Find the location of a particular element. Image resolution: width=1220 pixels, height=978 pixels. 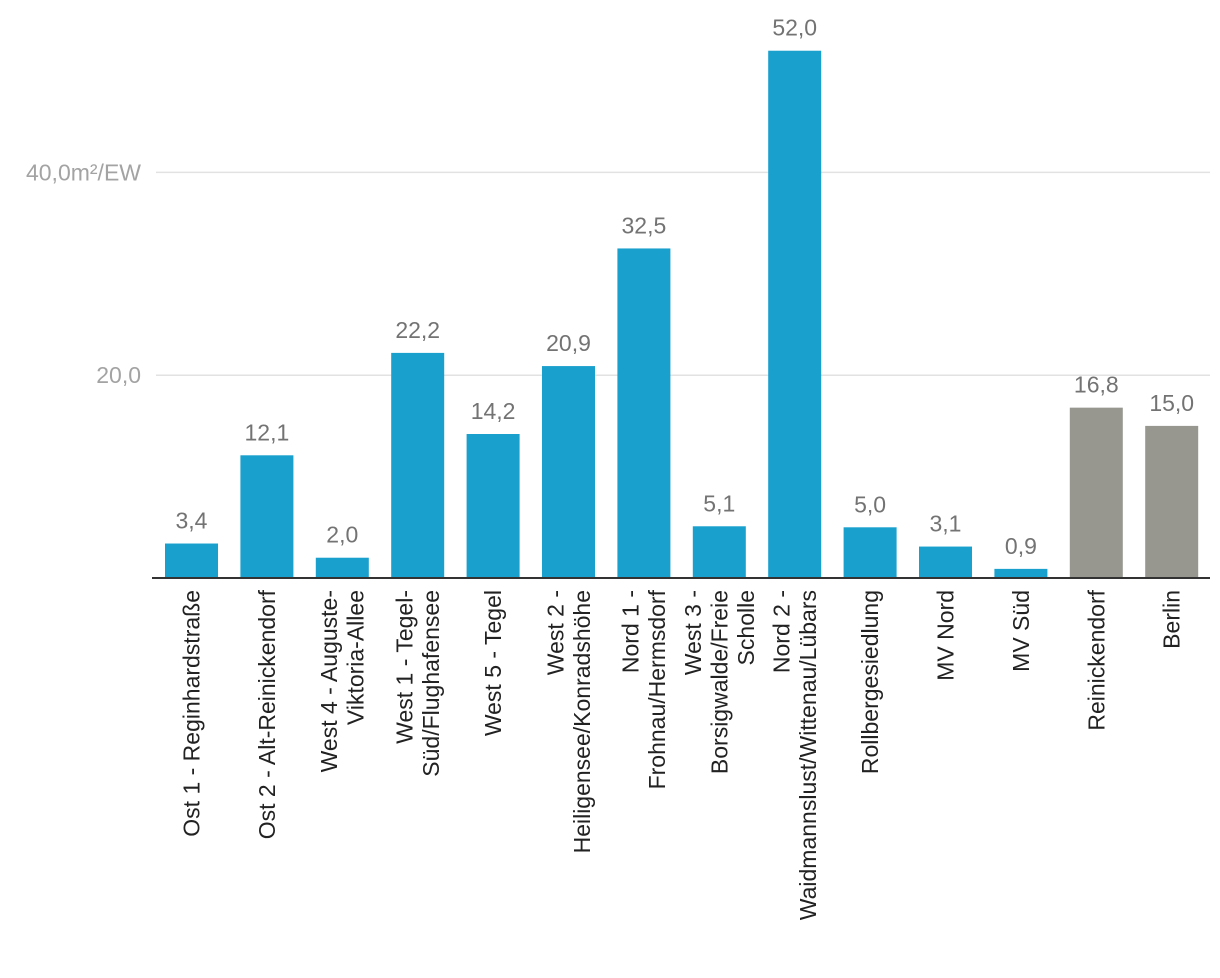

category-label: West 5 - Tegel is located at coordinates (493, 663).